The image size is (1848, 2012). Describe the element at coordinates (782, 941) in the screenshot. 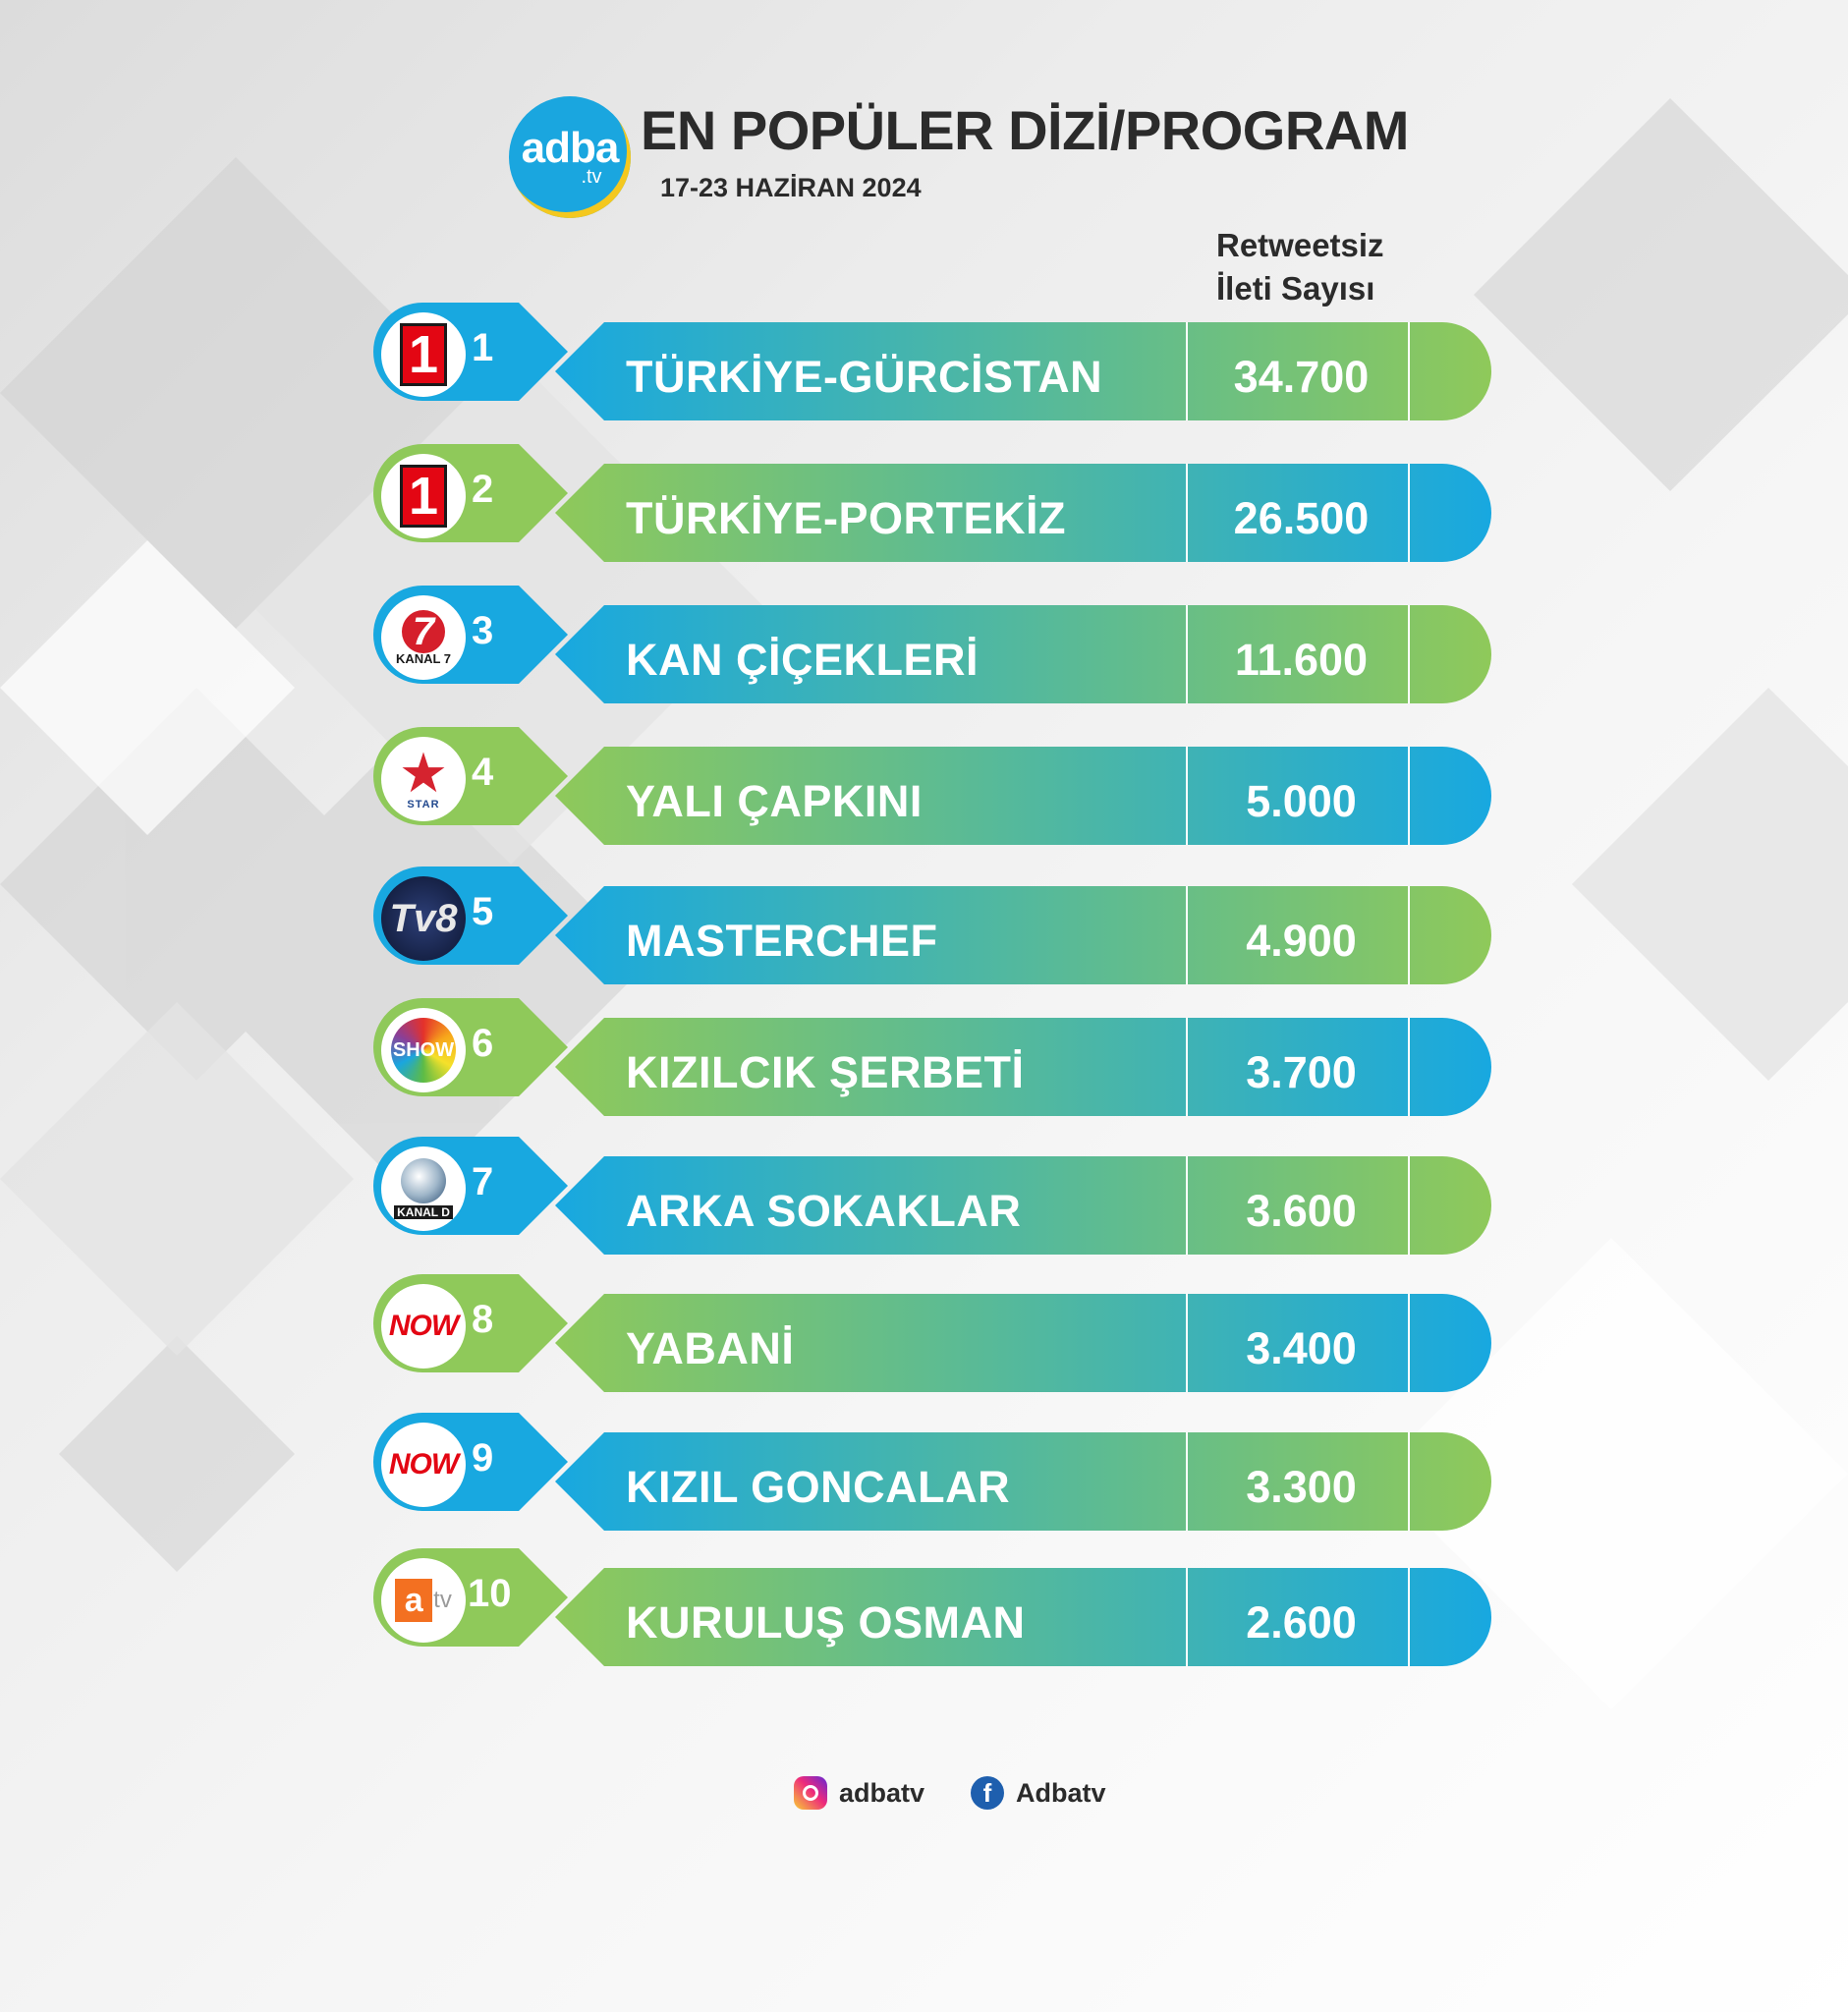

I see `program-title: MASTERCHEF` at that location.